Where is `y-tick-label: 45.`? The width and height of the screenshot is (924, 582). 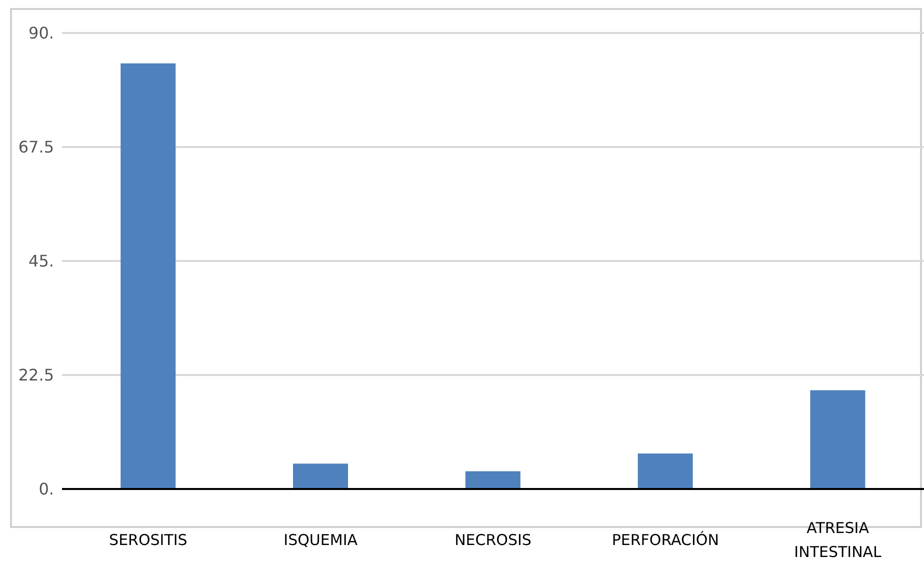
y-tick-label: 45. is located at coordinates (41, 261).